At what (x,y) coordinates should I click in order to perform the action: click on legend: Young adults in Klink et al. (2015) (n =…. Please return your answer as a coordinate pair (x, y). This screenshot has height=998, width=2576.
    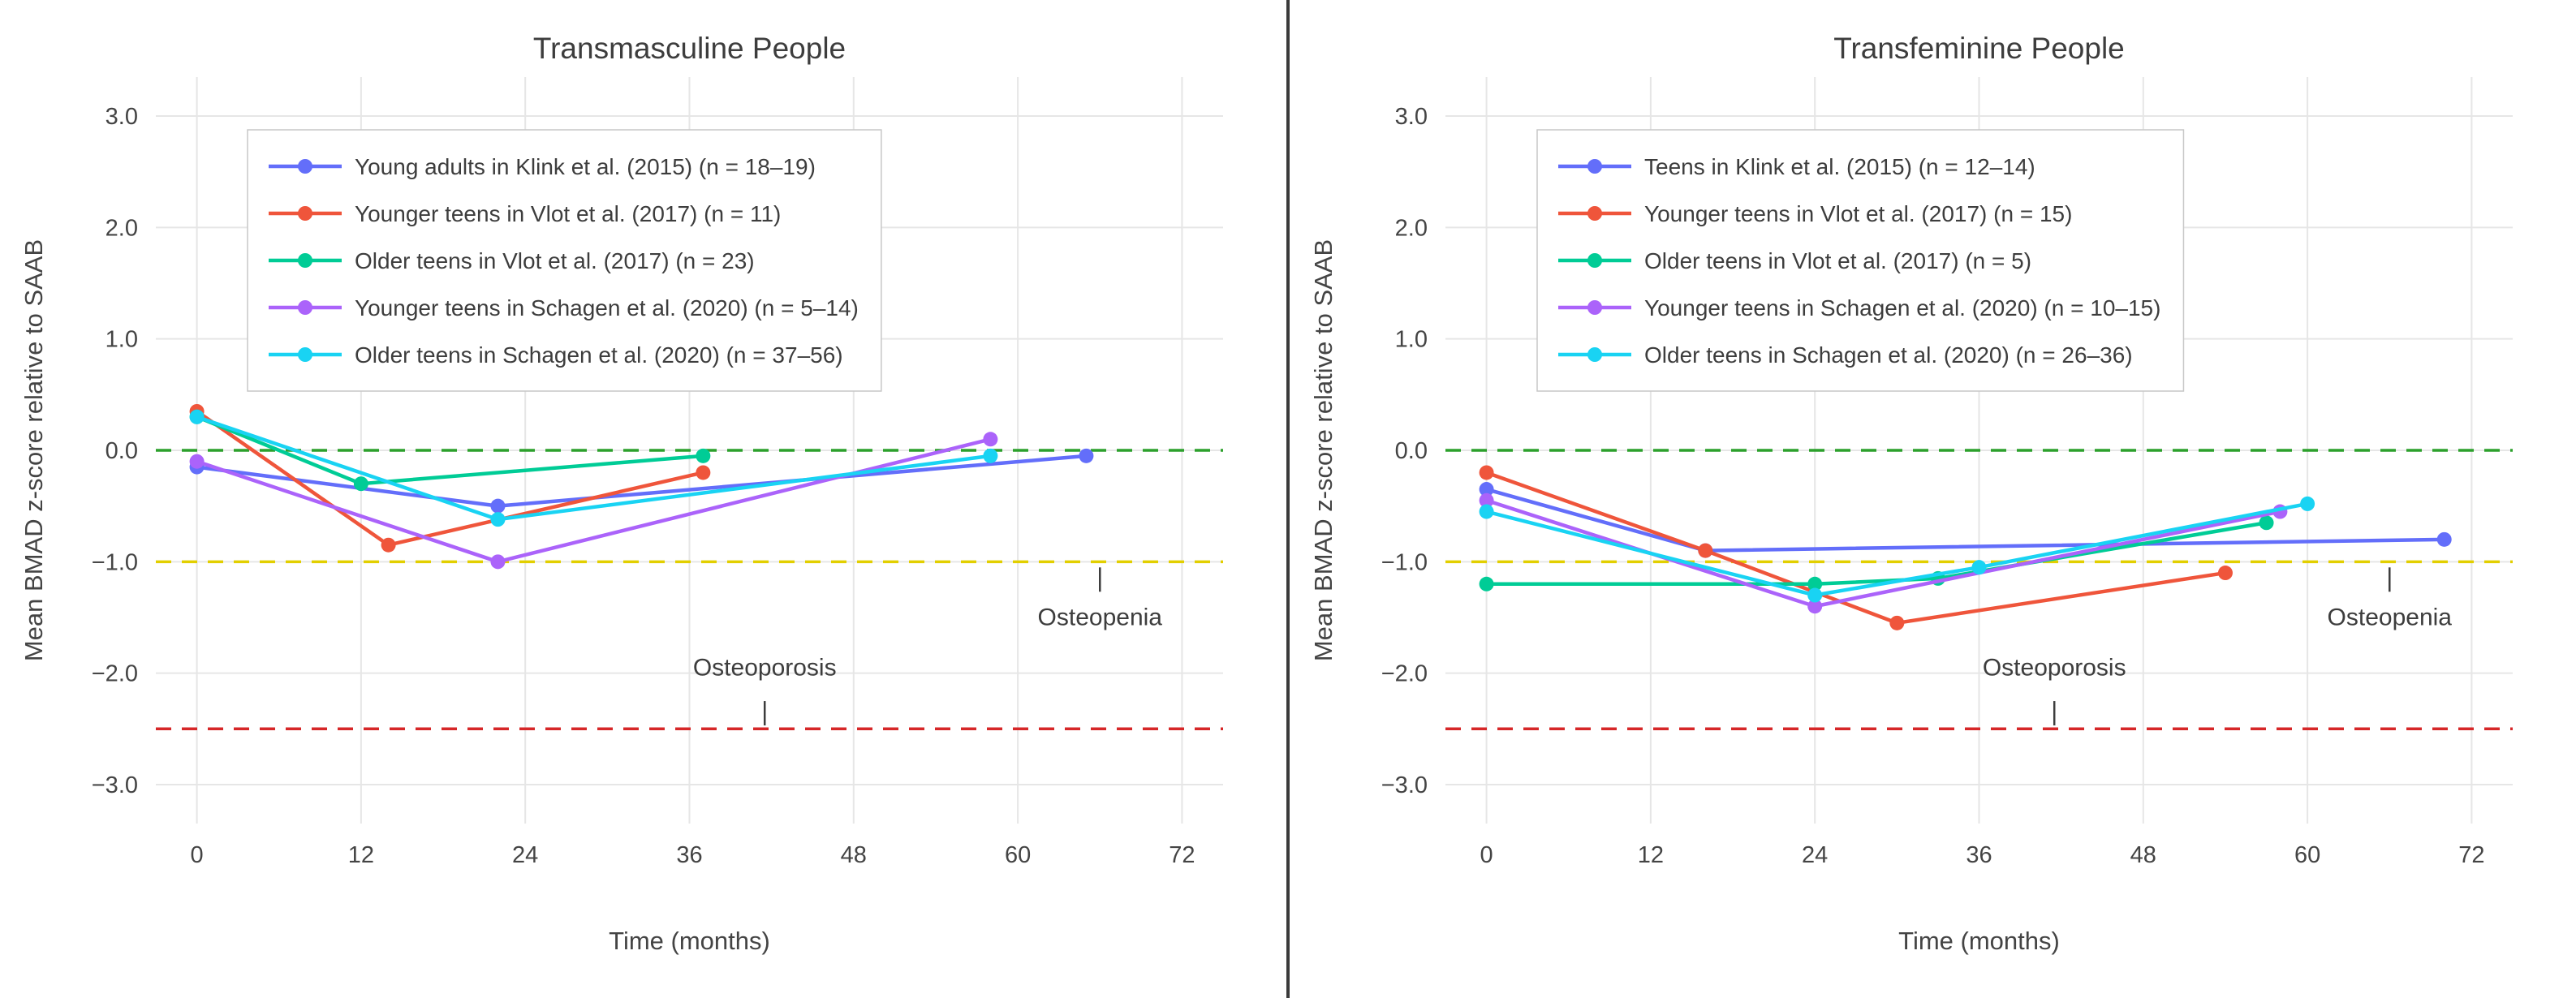
    Looking at the image, I should click on (565, 260).